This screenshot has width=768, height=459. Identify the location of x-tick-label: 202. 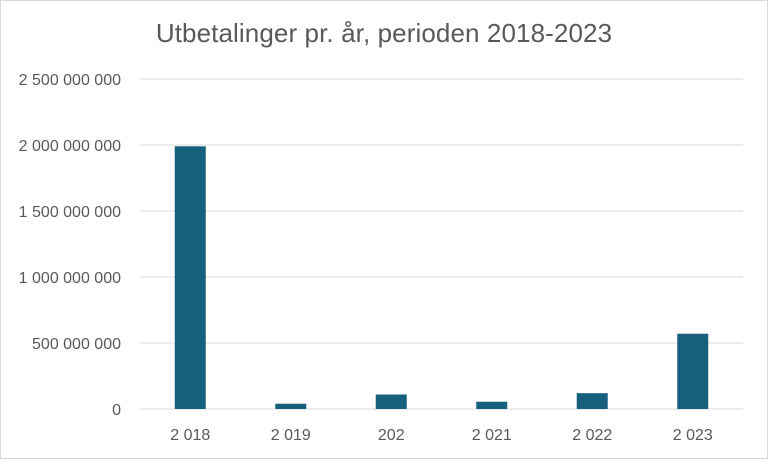
(391, 435).